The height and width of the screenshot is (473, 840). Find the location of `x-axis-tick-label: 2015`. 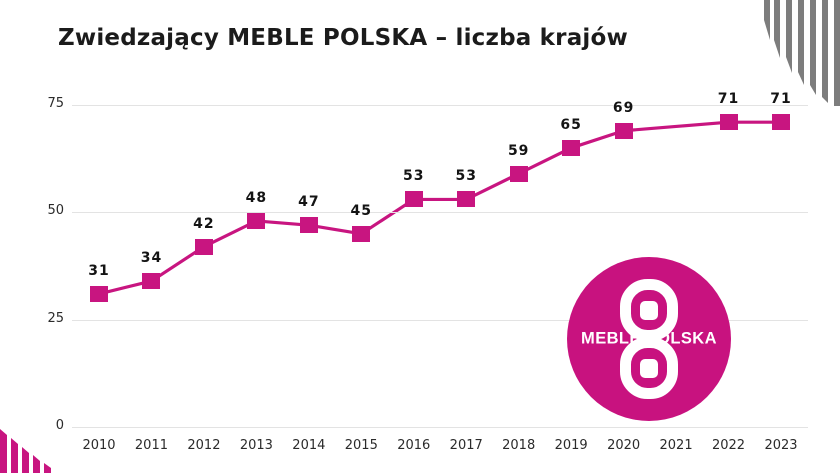

x-axis-tick-label: 2015 is located at coordinates (361, 445).